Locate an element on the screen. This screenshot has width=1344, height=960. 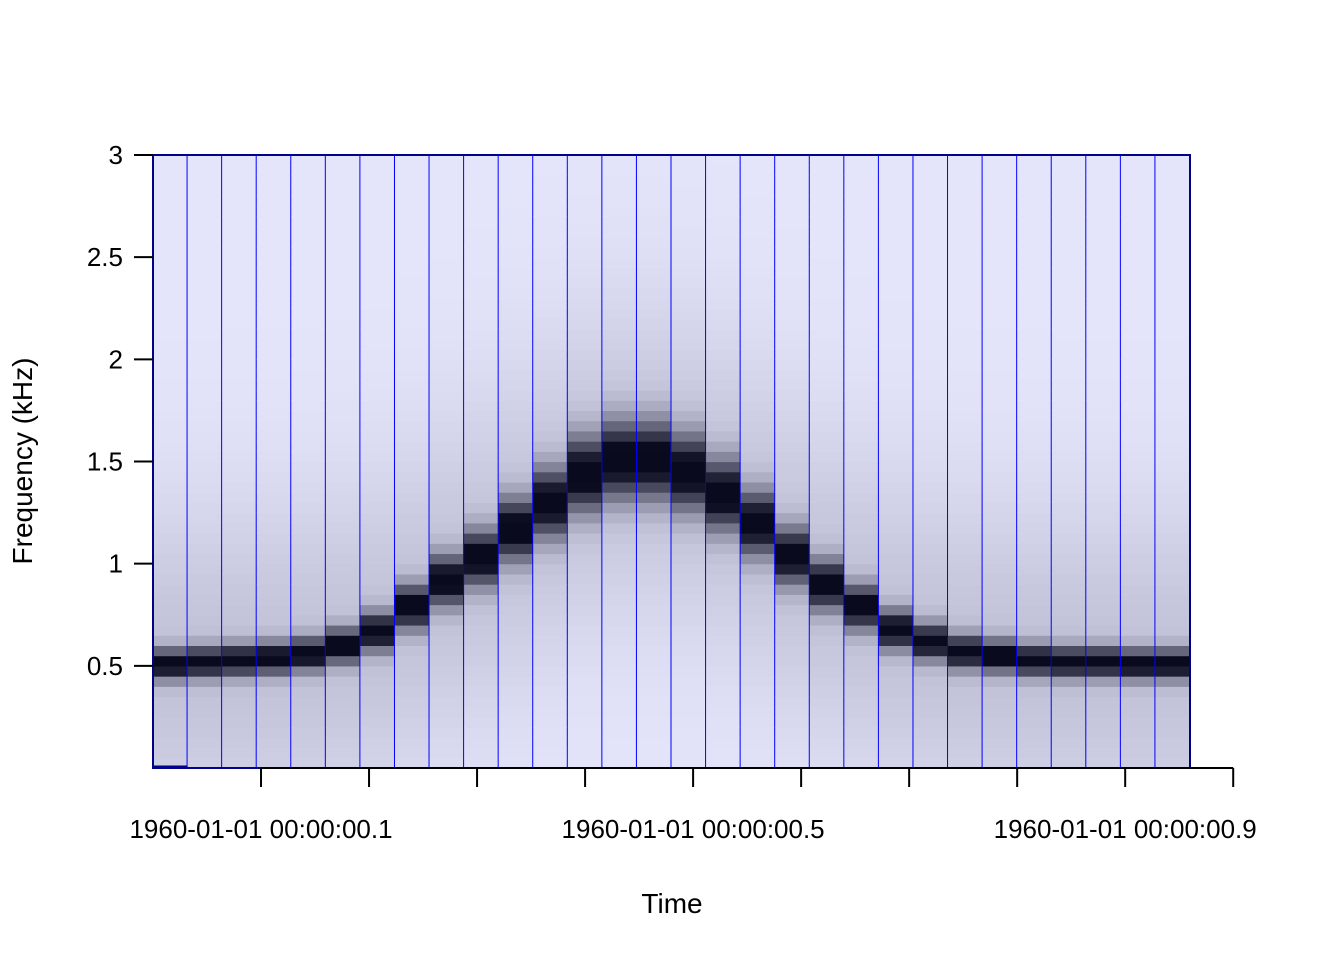
y-axis-title: Frequency (kHz) is located at coordinates (22, 461).